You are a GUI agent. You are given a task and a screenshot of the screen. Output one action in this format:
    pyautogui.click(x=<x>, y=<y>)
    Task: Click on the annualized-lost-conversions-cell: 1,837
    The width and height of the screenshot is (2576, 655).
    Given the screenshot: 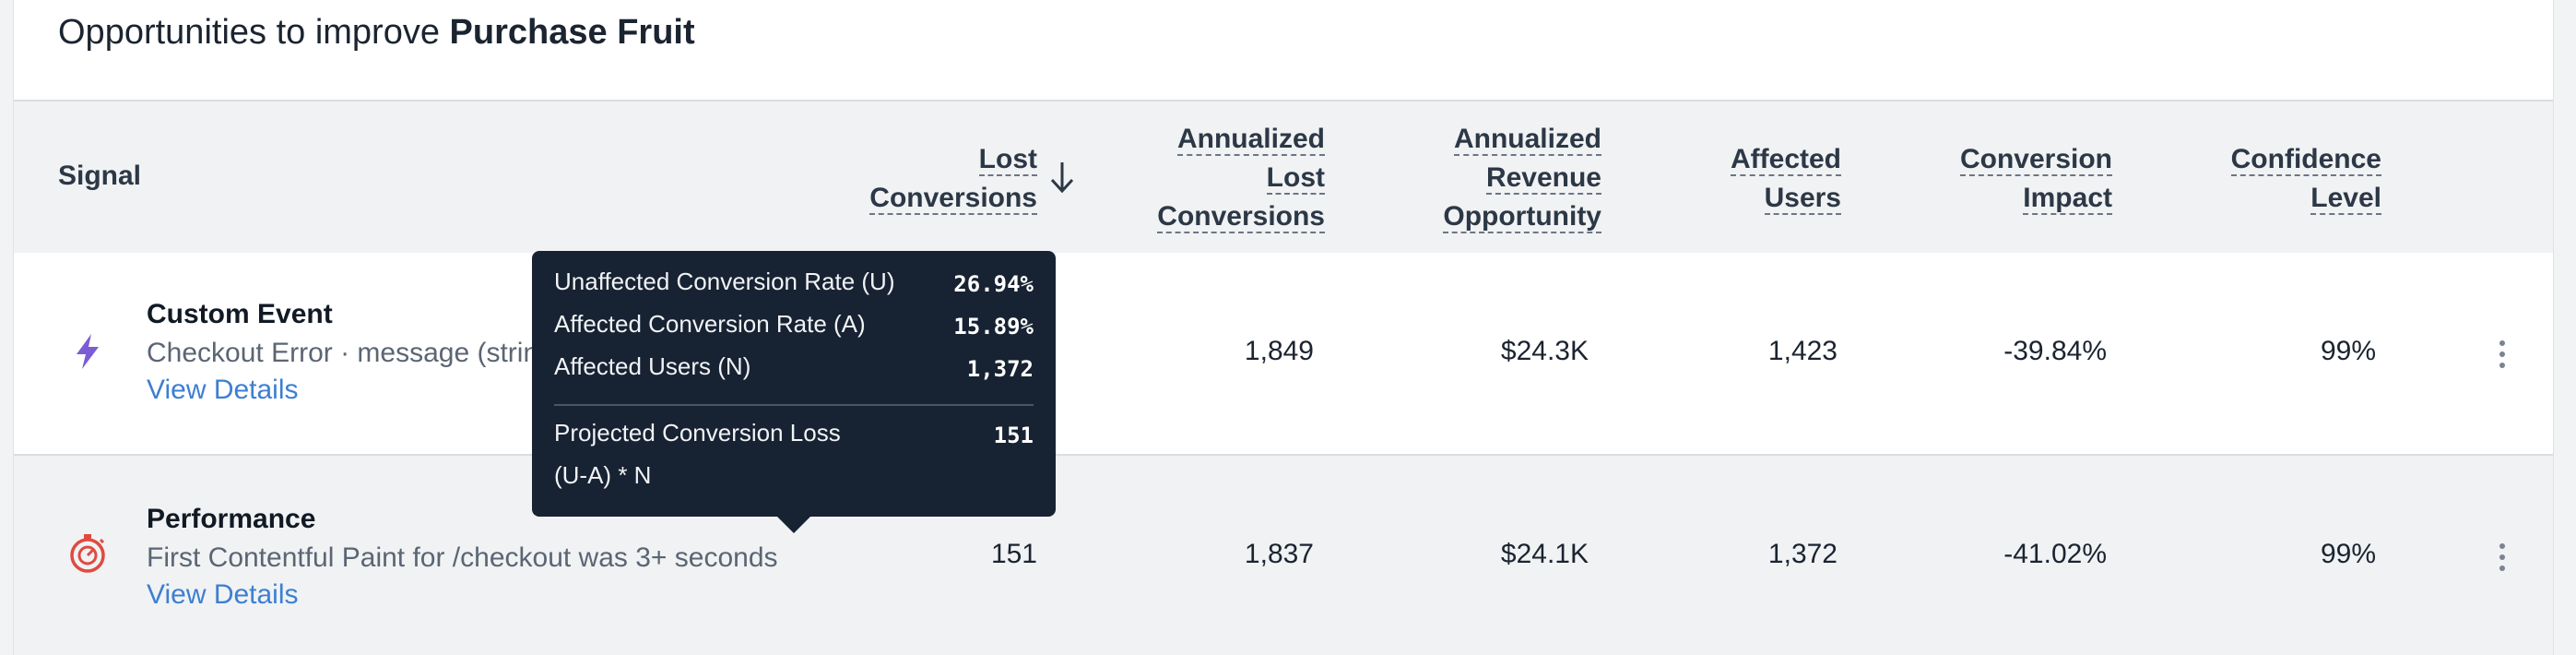 What is the action you would take?
    pyautogui.click(x=1279, y=554)
    